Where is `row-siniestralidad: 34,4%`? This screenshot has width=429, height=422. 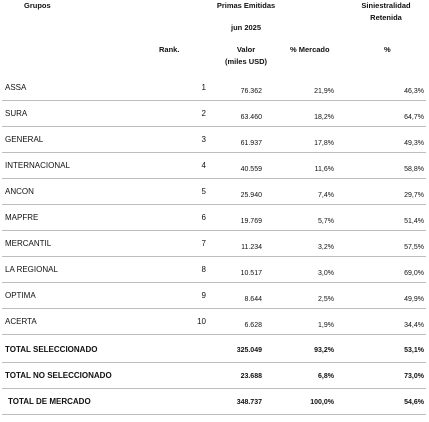
row-siniestralidad: 34,4% is located at coordinates (414, 325).